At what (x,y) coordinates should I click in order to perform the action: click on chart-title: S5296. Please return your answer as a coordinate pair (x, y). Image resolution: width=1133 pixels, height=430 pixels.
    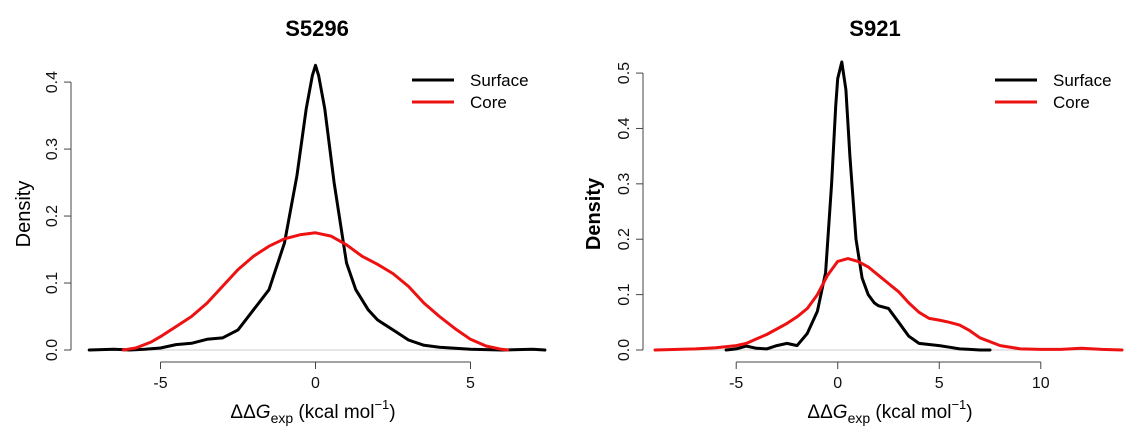
    Looking at the image, I should click on (317, 28).